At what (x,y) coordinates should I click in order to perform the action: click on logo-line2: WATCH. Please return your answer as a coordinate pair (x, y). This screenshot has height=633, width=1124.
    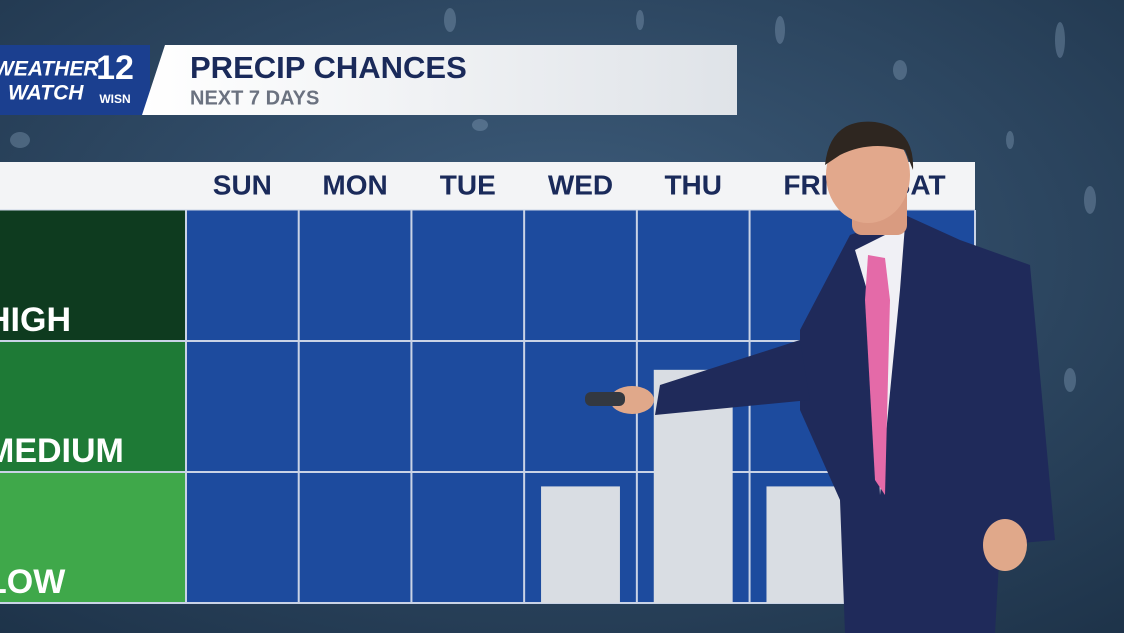
    Looking at the image, I should click on (46, 93).